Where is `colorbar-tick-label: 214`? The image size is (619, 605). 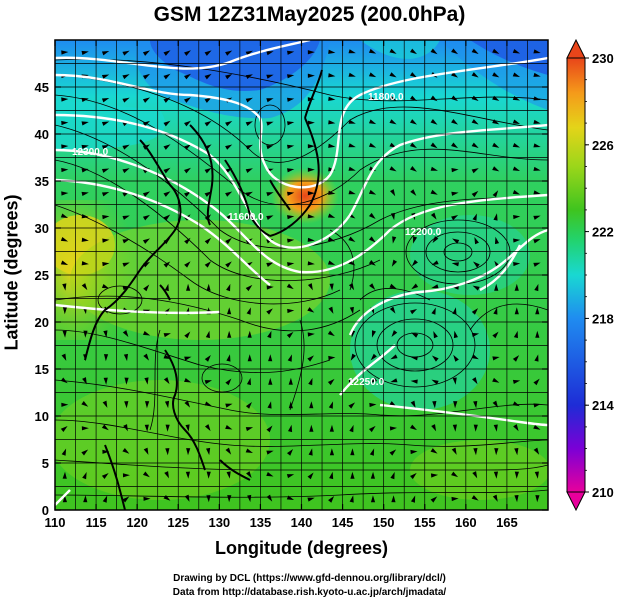
colorbar-tick-label: 214 is located at coordinates (603, 405).